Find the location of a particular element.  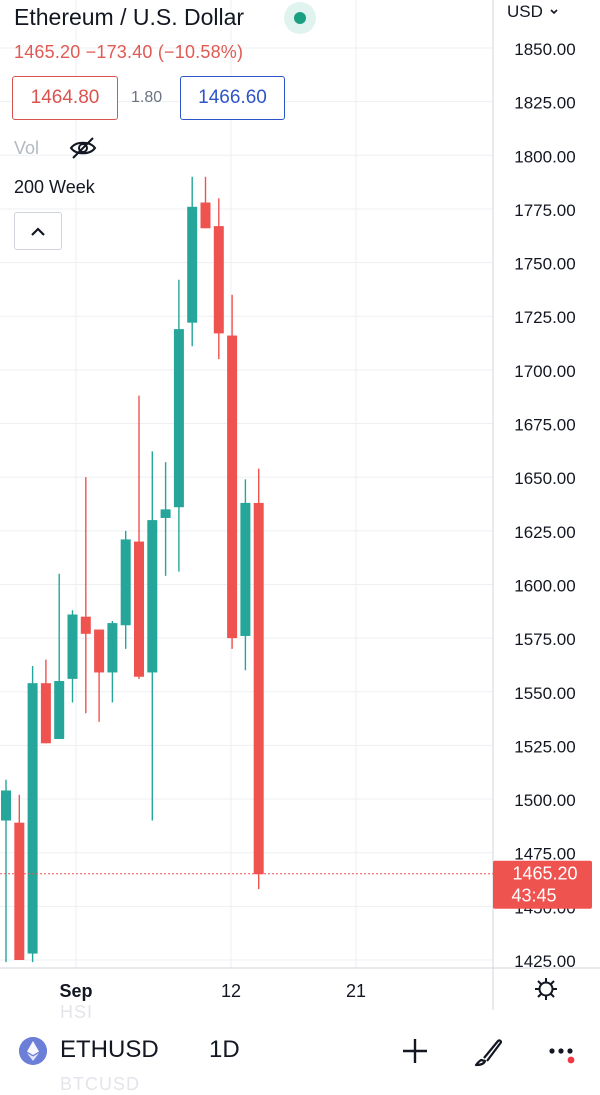

time-tick-label: 12 is located at coordinates (231, 991).